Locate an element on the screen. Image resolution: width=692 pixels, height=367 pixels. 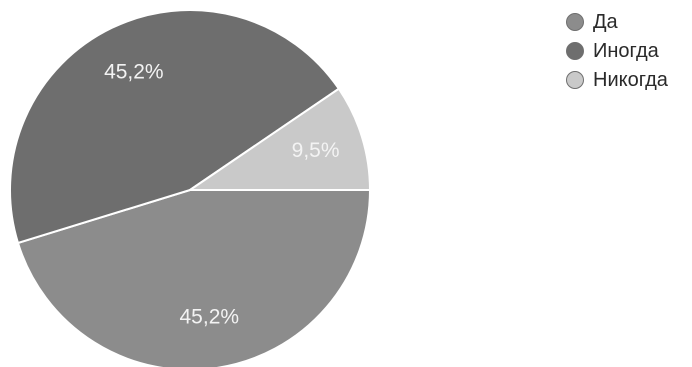
legend-item-da: Да is located at coordinates (617, 22).